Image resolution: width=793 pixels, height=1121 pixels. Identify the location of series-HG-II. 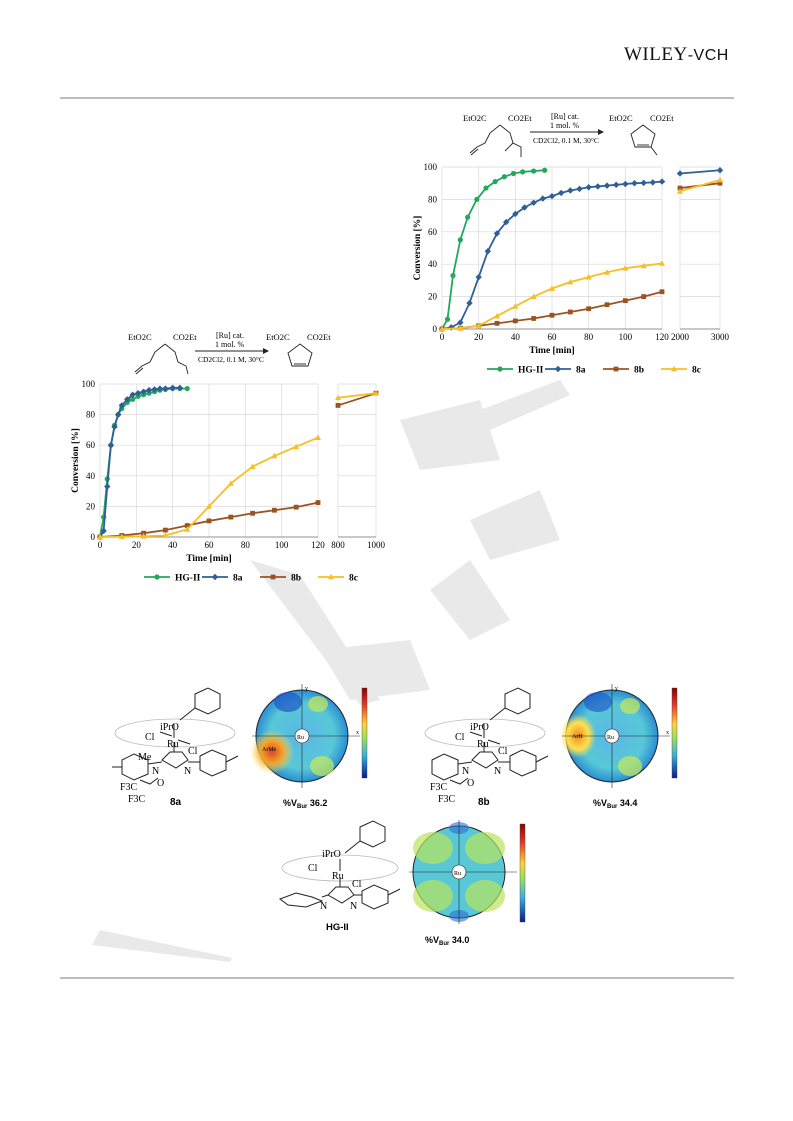
(143, 462).